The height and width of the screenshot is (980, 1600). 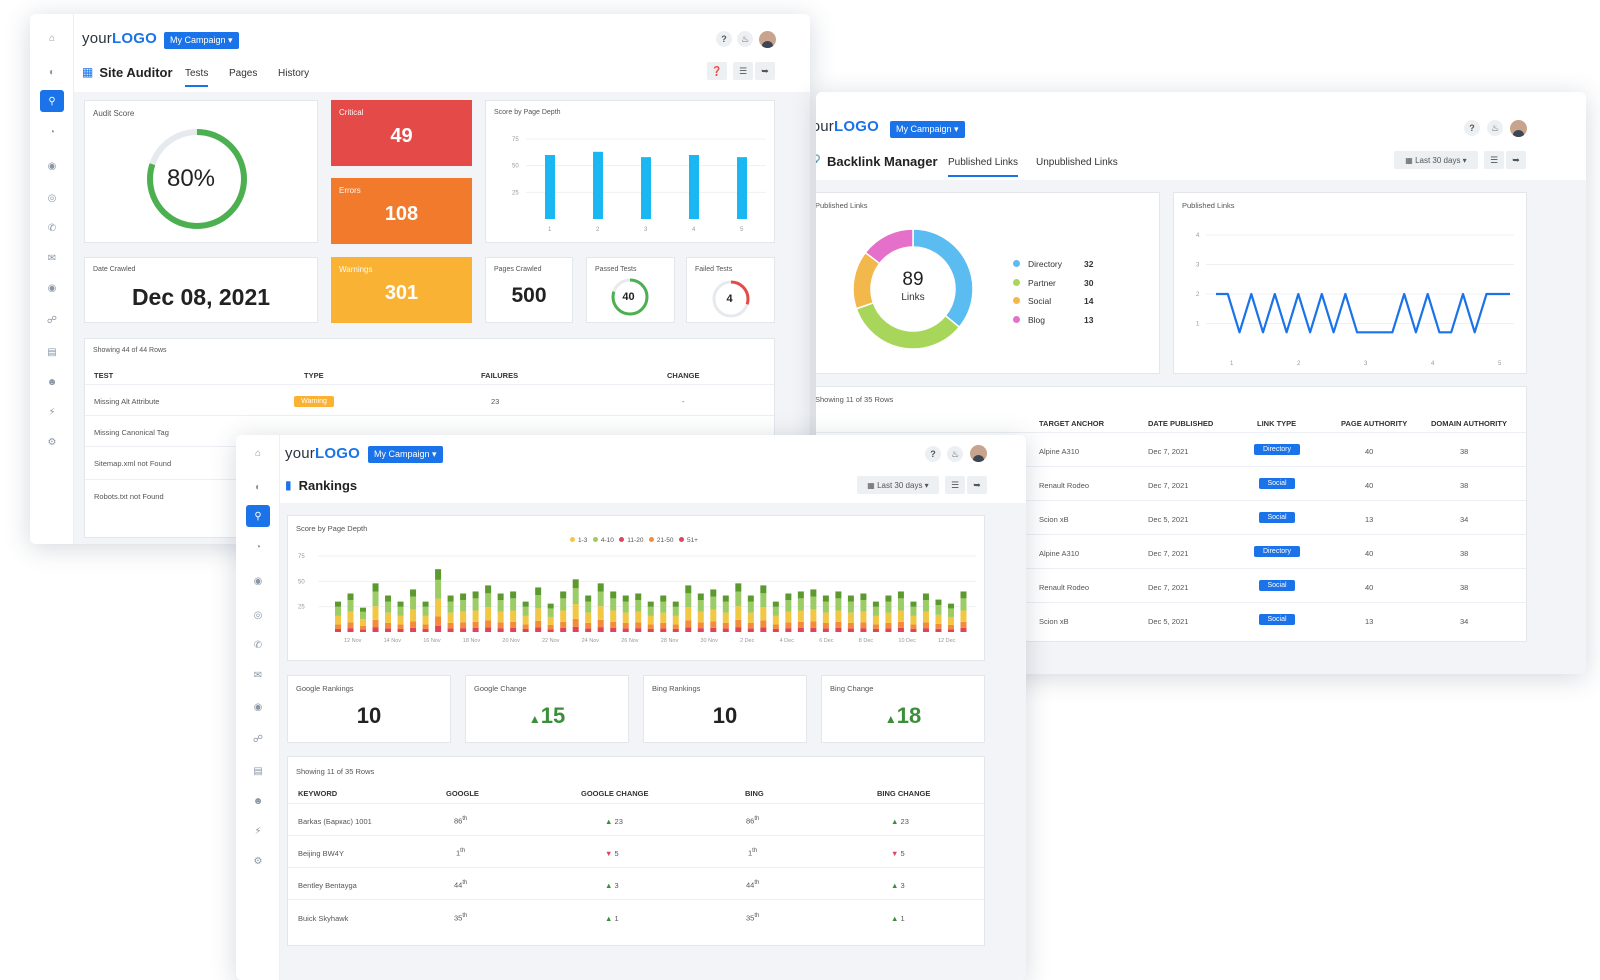 I want to click on col-date-published: DATE PUBLISHED, so click(x=1181, y=423).